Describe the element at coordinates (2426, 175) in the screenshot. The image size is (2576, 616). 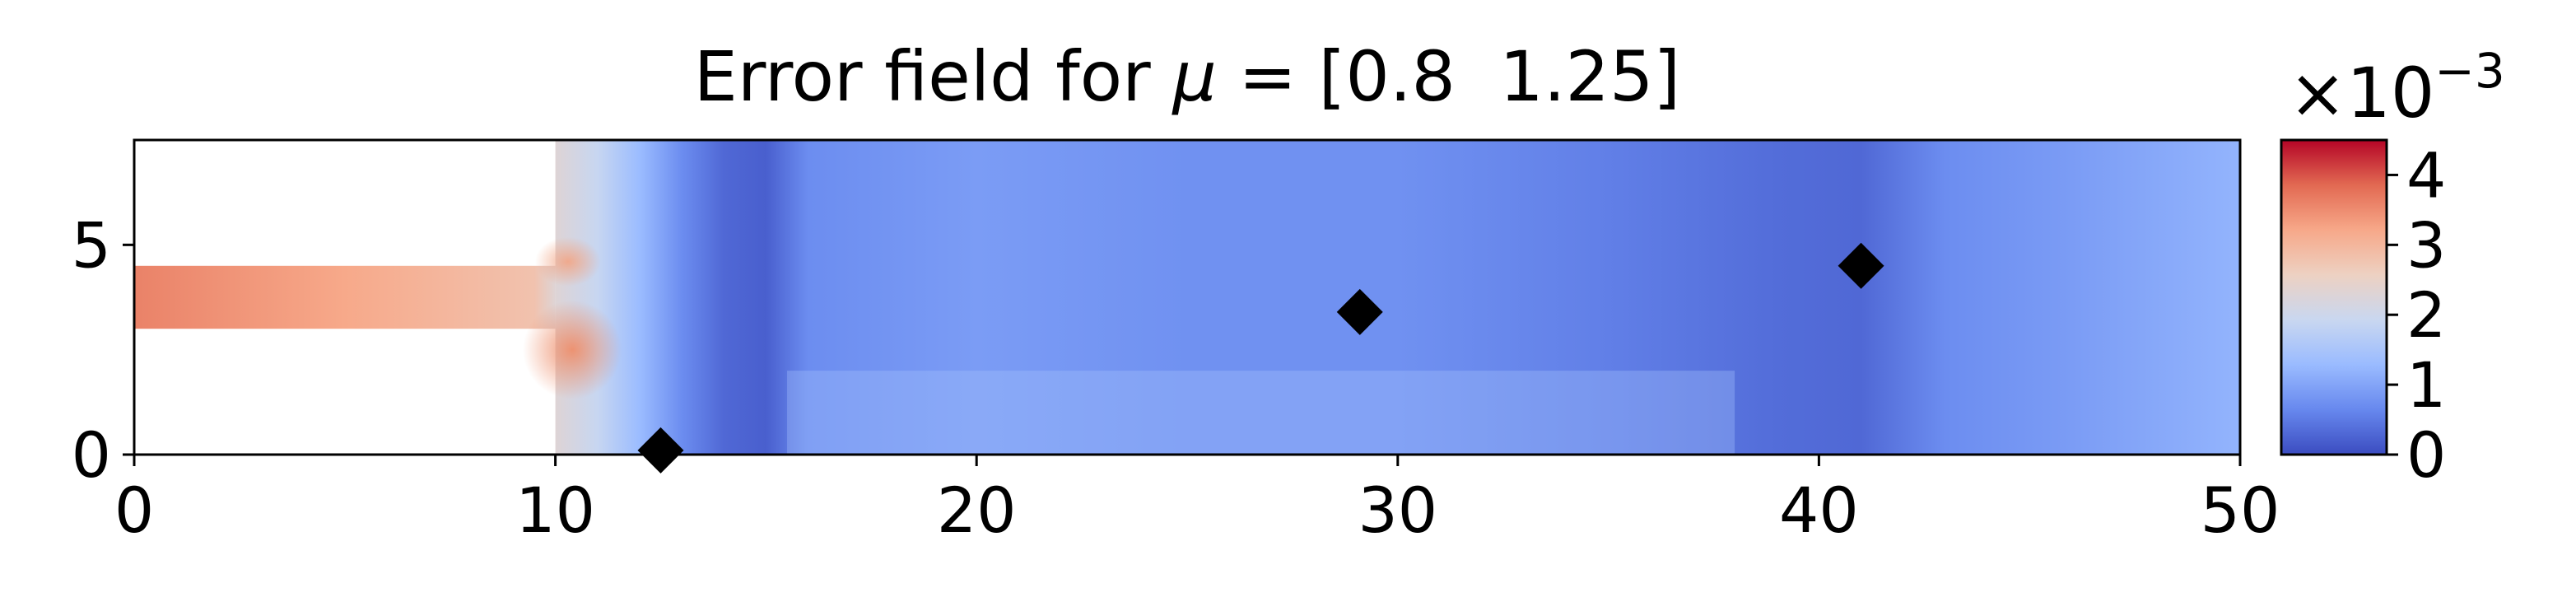
I see `colorbar-tick-label: 4` at that location.